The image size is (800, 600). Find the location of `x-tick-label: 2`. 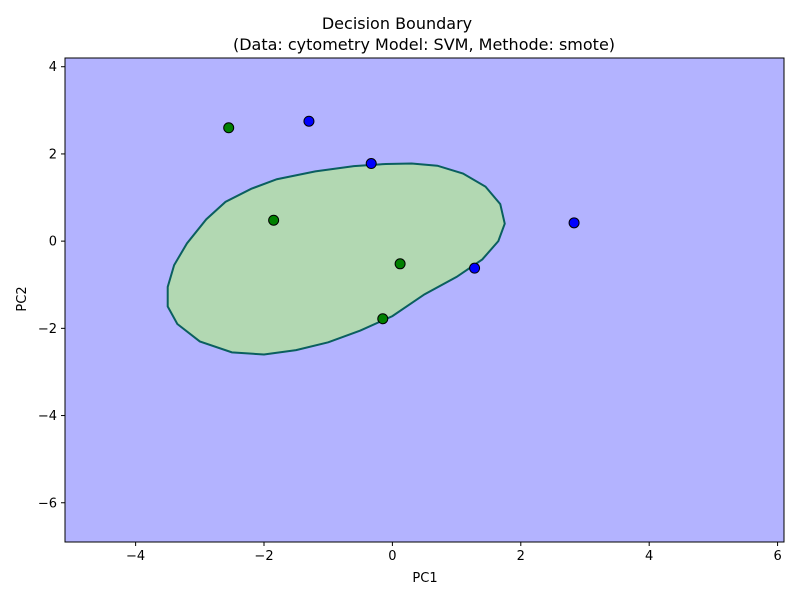

x-tick-label: 2 is located at coordinates (521, 556).